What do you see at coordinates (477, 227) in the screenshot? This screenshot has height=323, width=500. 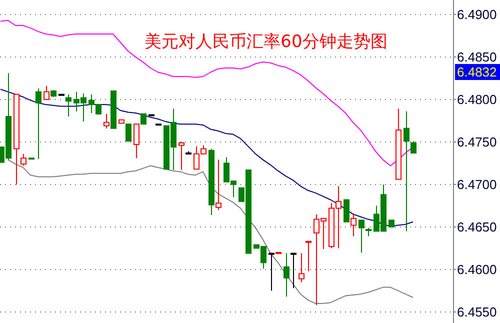 I see `y-tick-label: 6.4650` at bounding box center [477, 227].